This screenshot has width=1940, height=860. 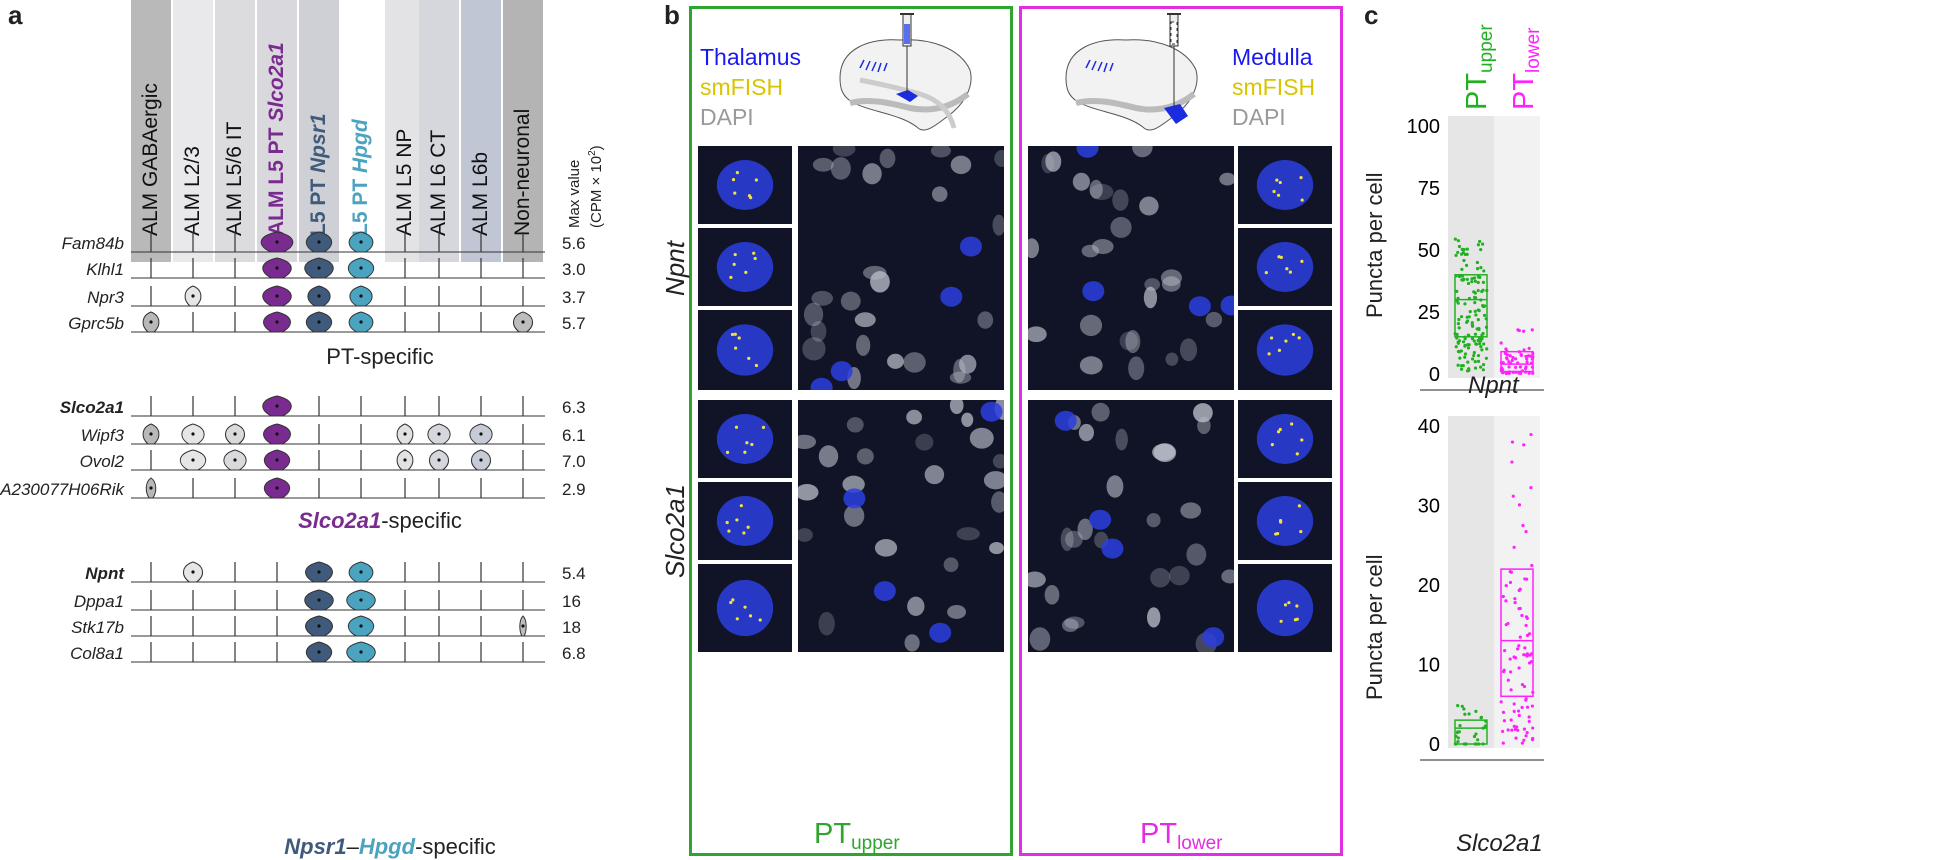 I want to click on caption-sub: lower, so click(x=1200, y=843).